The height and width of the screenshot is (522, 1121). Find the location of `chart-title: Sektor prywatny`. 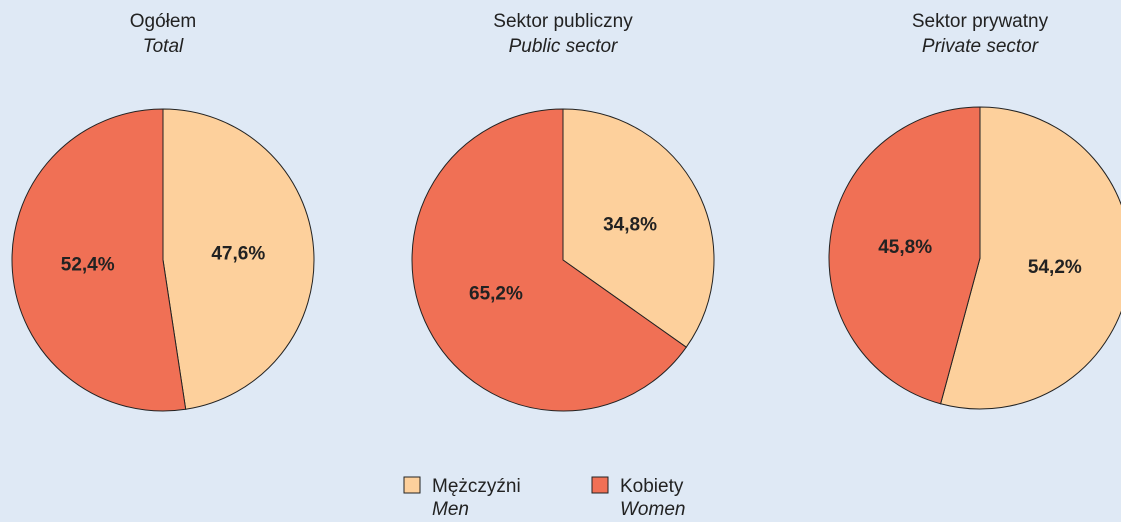

chart-title: Sektor prywatny is located at coordinates (980, 21).